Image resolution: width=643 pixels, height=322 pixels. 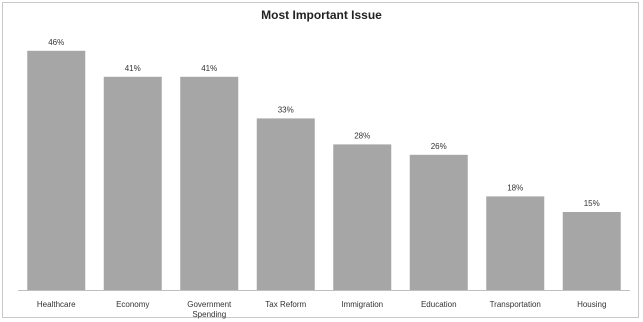 What do you see at coordinates (56, 42) in the screenshot?
I see `data-label: 46%` at bounding box center [56, 42].